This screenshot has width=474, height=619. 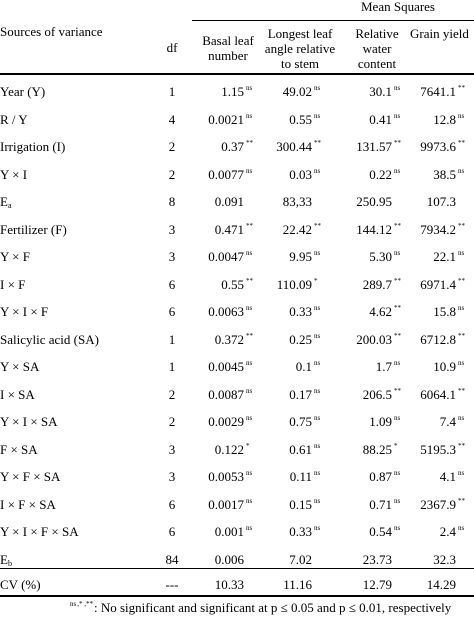 I want to click on value: 0.0077, so click(x=226, y=174).